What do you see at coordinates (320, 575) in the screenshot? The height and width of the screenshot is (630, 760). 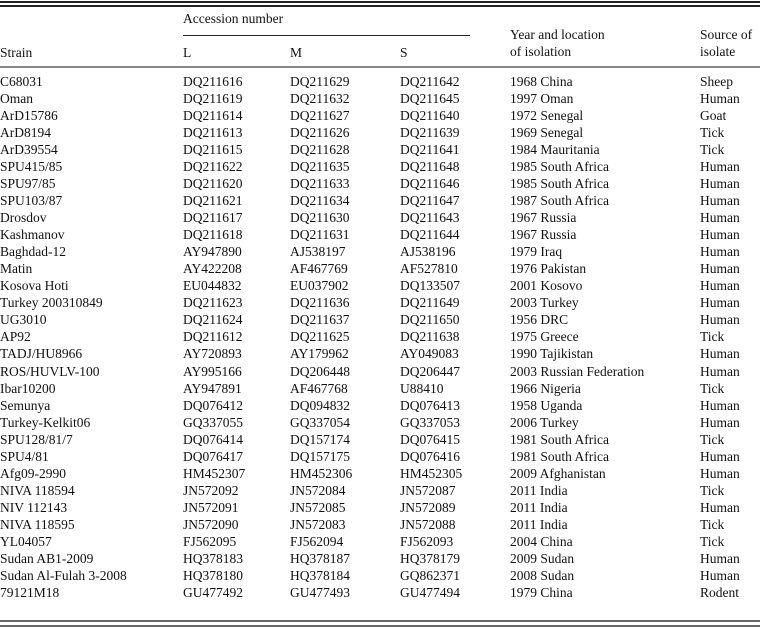 I see `cell-accession-m: HQ378184` at bounding box center [320, 575].